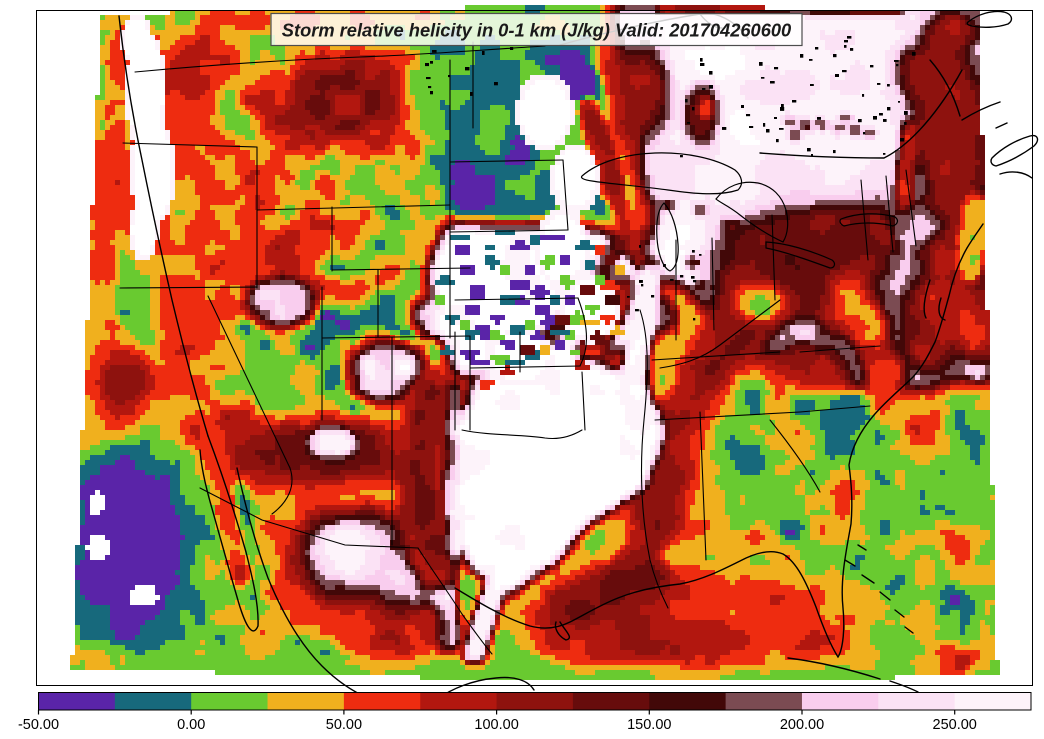  Describe the element at coordinates (344, 725) in the screenshot. I see `svg-text: 50.00` at that location.